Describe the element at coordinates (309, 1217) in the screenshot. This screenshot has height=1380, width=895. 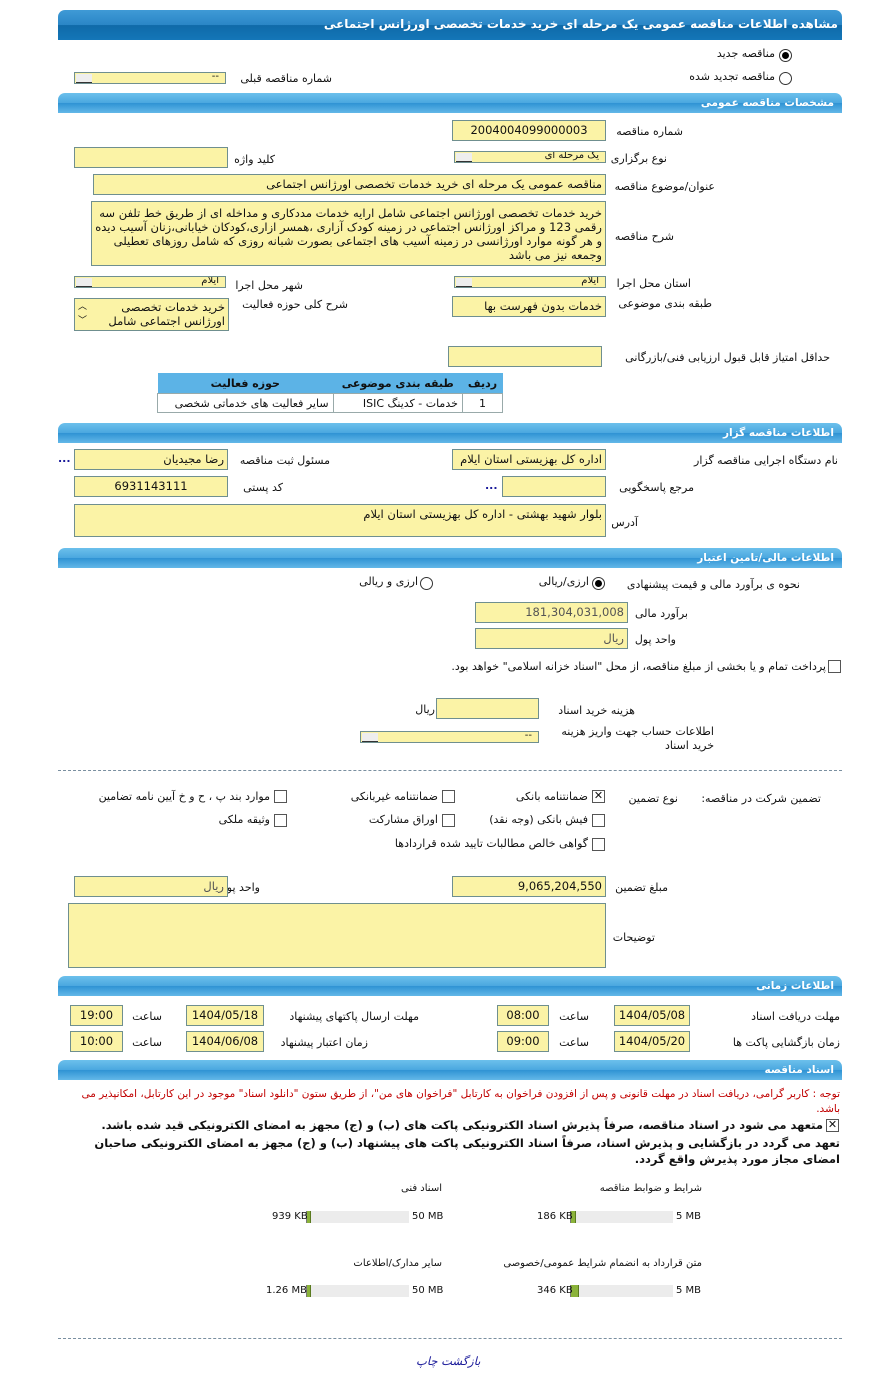
I see `file-progress-fill` at that location.